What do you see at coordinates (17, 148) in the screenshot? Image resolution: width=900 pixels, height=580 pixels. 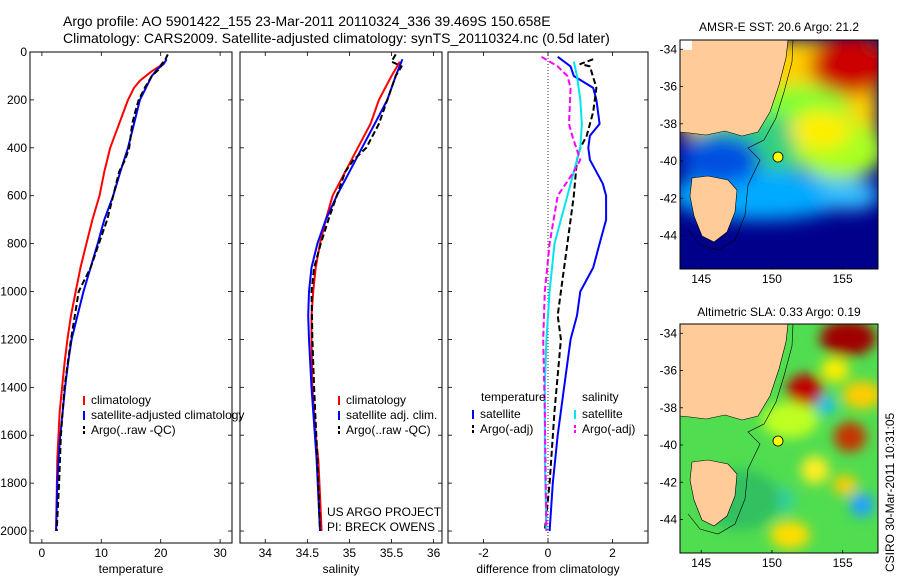 I see `depth-tick-label: 400` at bounding box center [17, 148].